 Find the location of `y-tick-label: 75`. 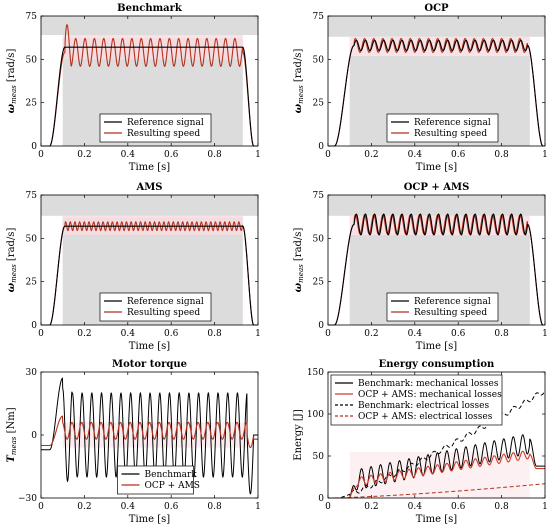

y-tick-label: 75 is located at coordinates (319, 196).